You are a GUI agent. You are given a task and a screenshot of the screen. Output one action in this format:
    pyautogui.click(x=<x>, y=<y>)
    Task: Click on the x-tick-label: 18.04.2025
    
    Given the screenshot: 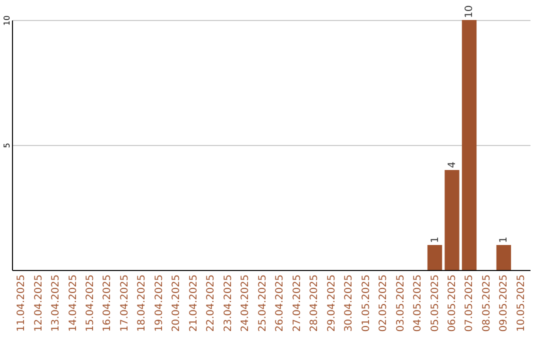 What is the action you would take?
    pyautogui.click(x=142, y=303)
    